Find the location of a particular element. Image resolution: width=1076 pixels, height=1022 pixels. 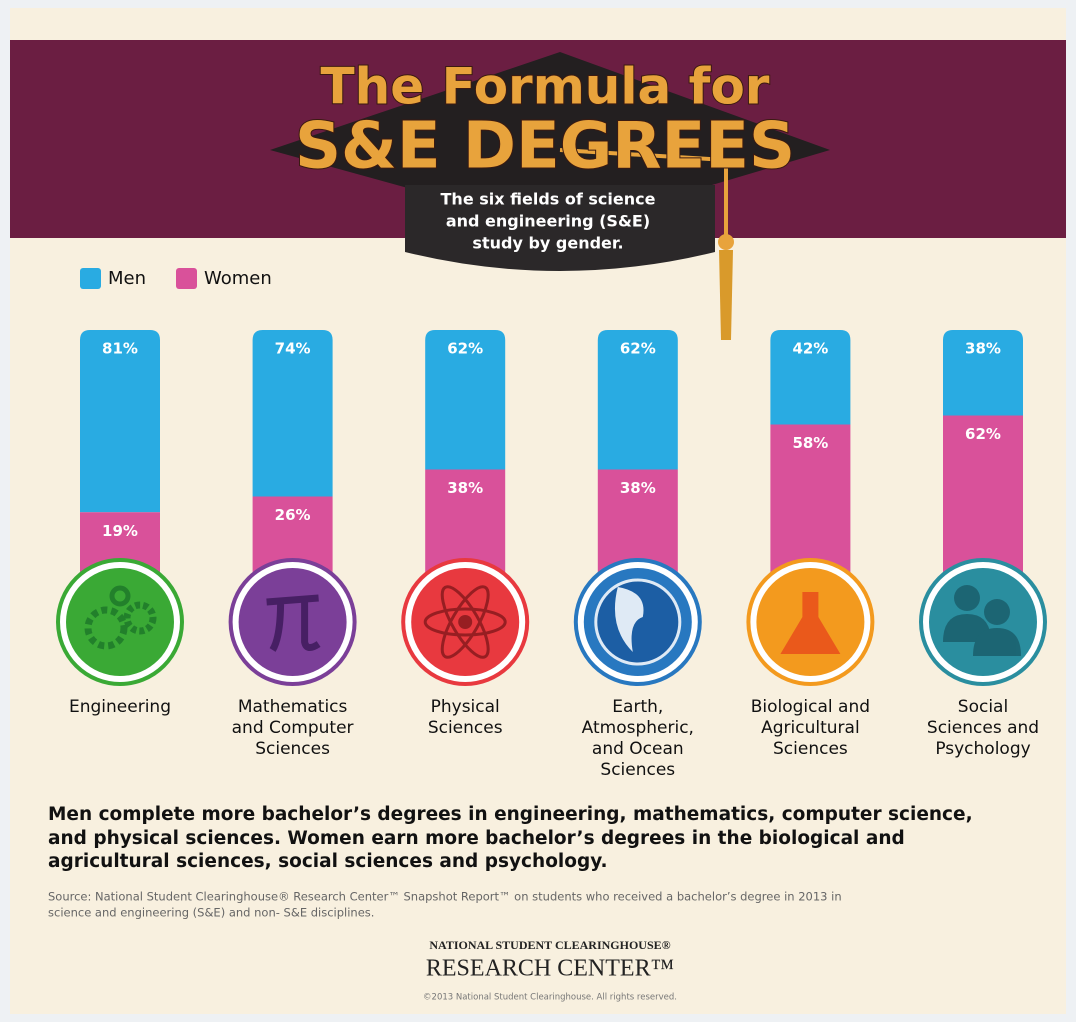

category-label: Mathematics is located at coordinates (293, 707).